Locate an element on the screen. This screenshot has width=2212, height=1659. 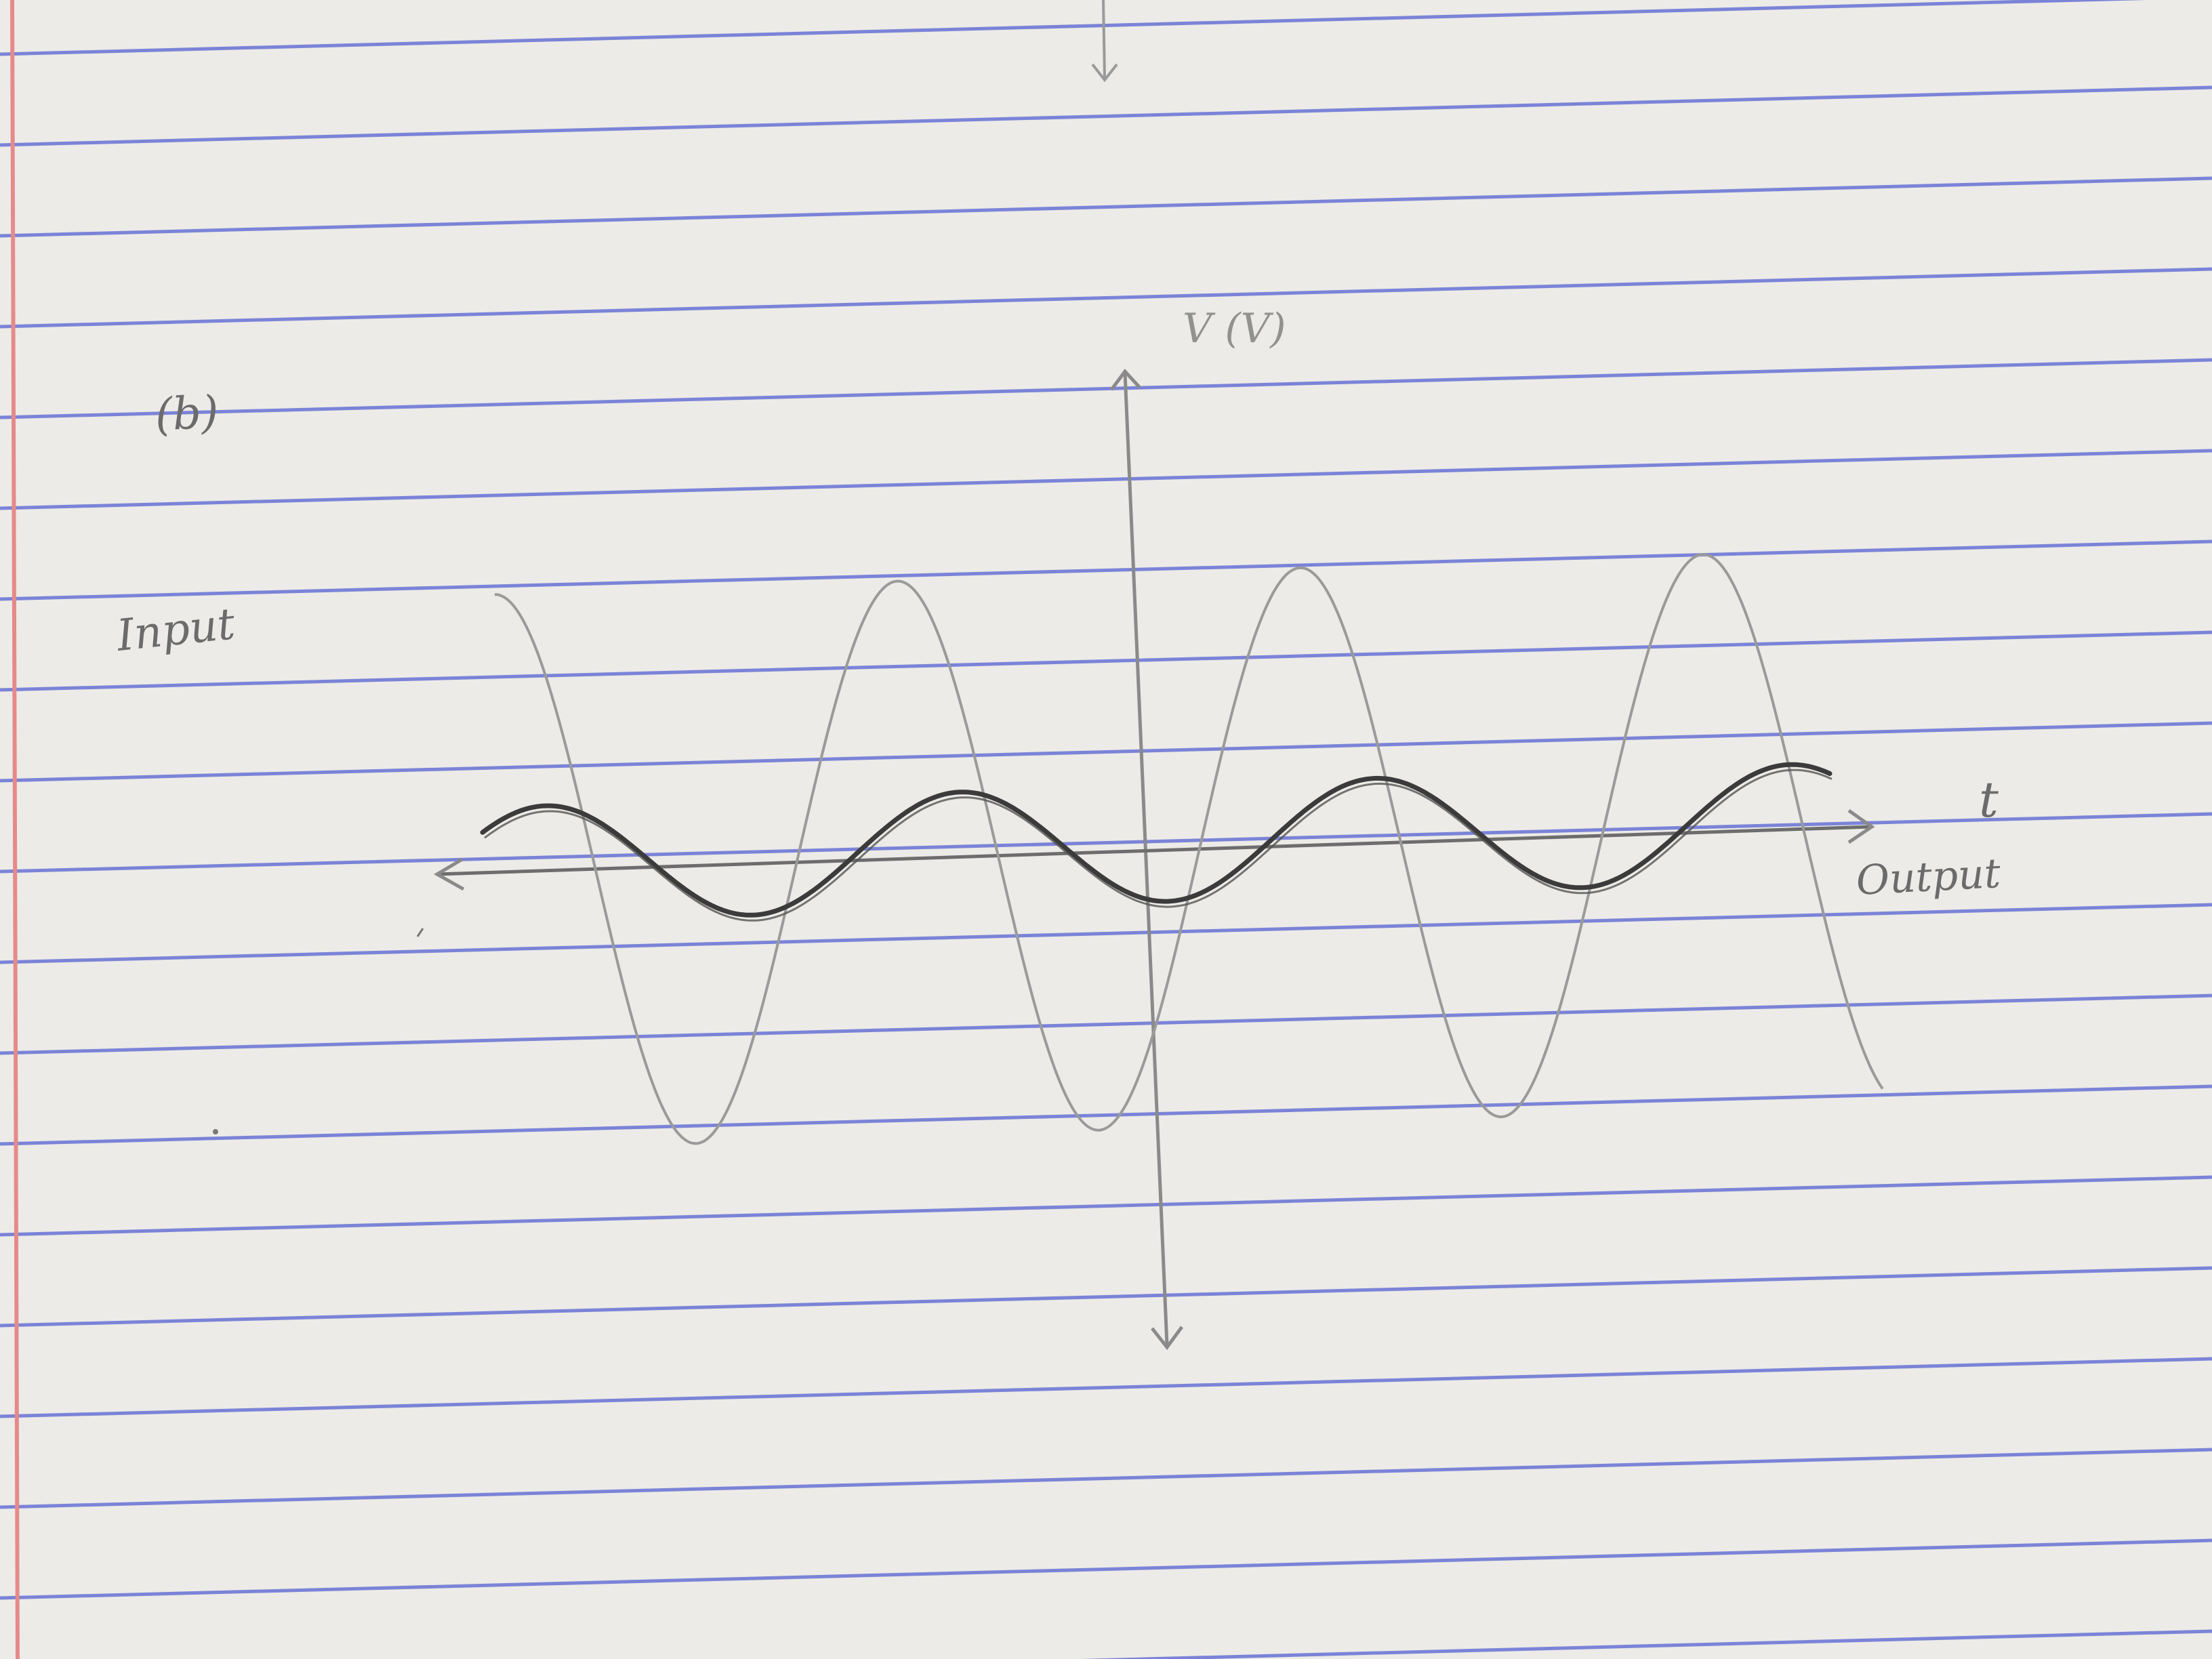
time-axis is located at coordinates (1153, 851).